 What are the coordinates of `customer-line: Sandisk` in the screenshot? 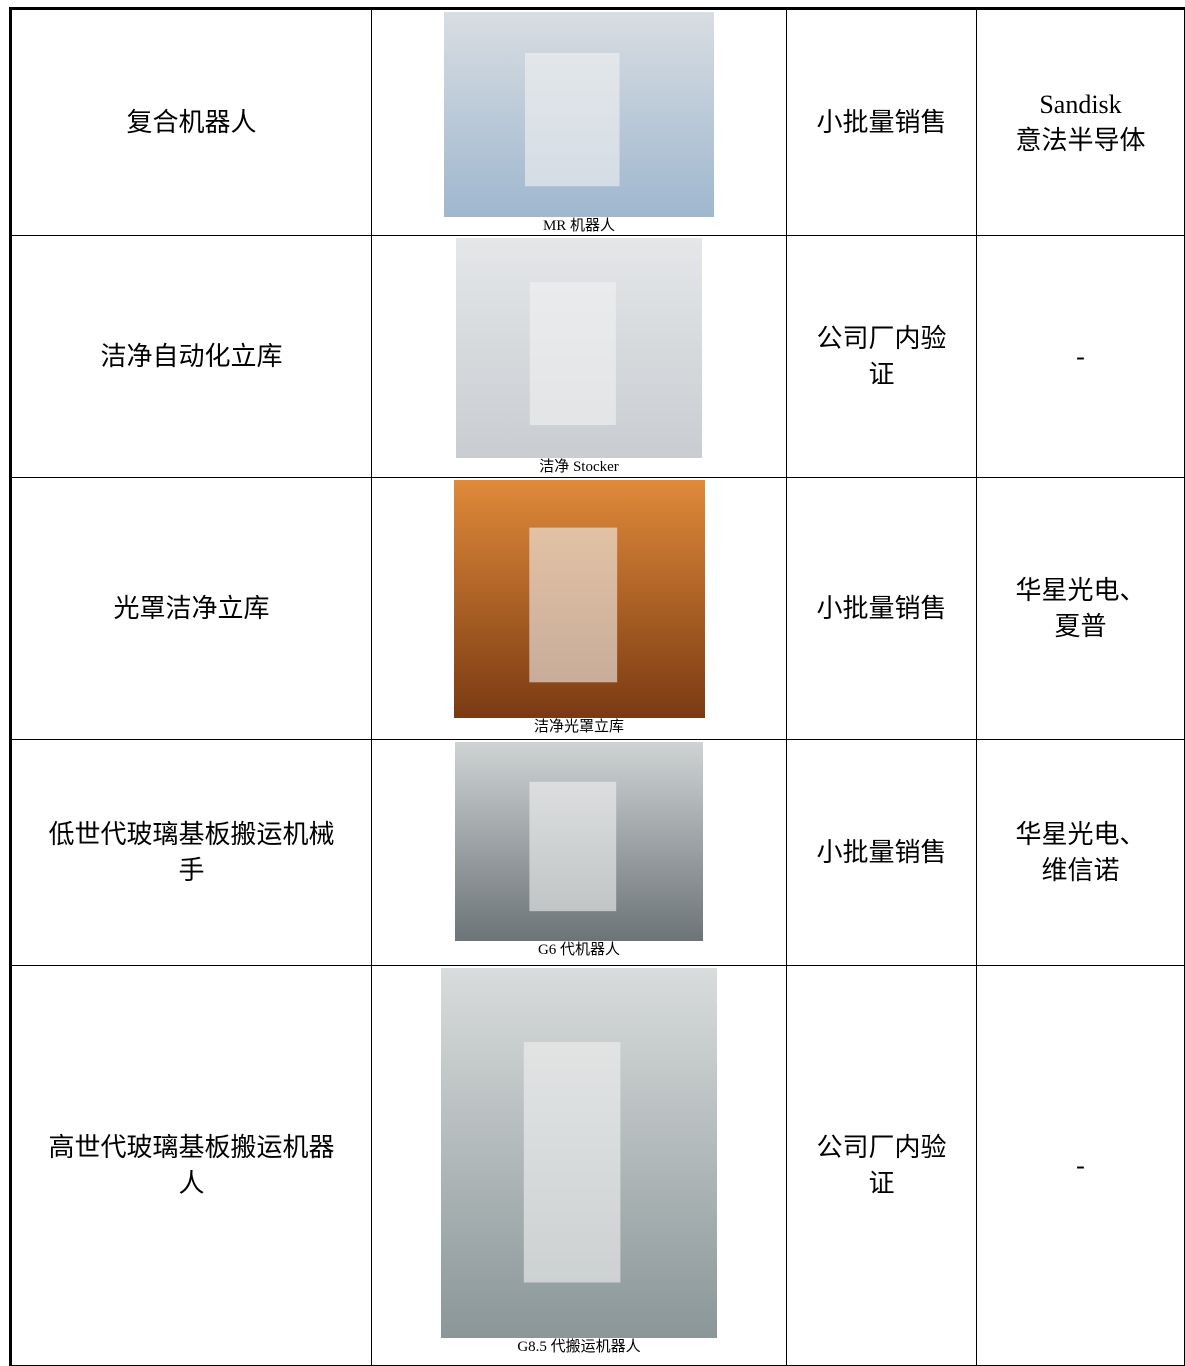 It's located at (1080, 104).